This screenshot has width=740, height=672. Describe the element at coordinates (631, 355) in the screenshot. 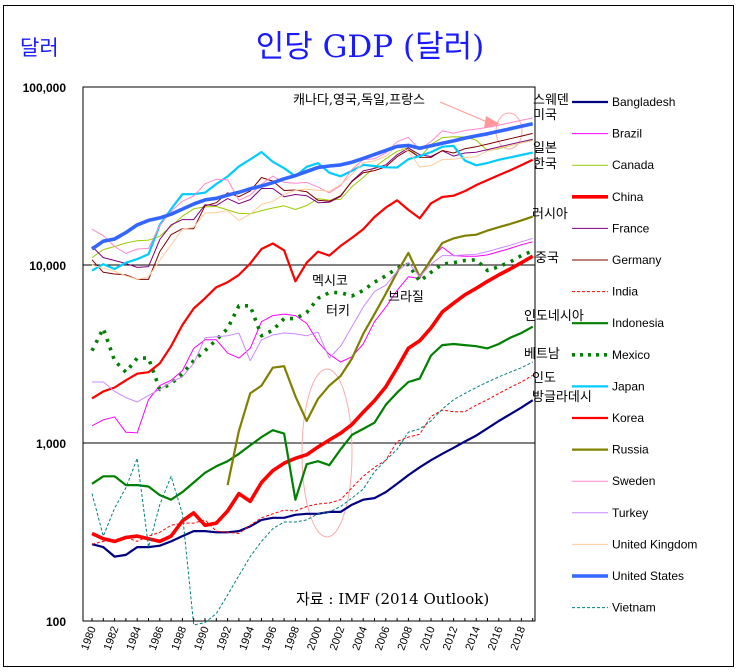

I see `legend-label: Mexico` at that location.